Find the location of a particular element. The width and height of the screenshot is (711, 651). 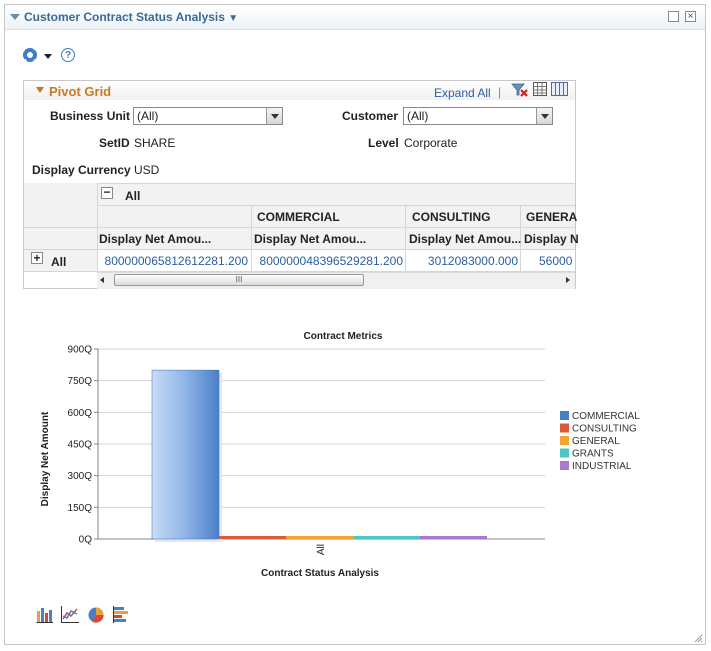

y-tick-label: 450Q is located at coordinates (80, 445).